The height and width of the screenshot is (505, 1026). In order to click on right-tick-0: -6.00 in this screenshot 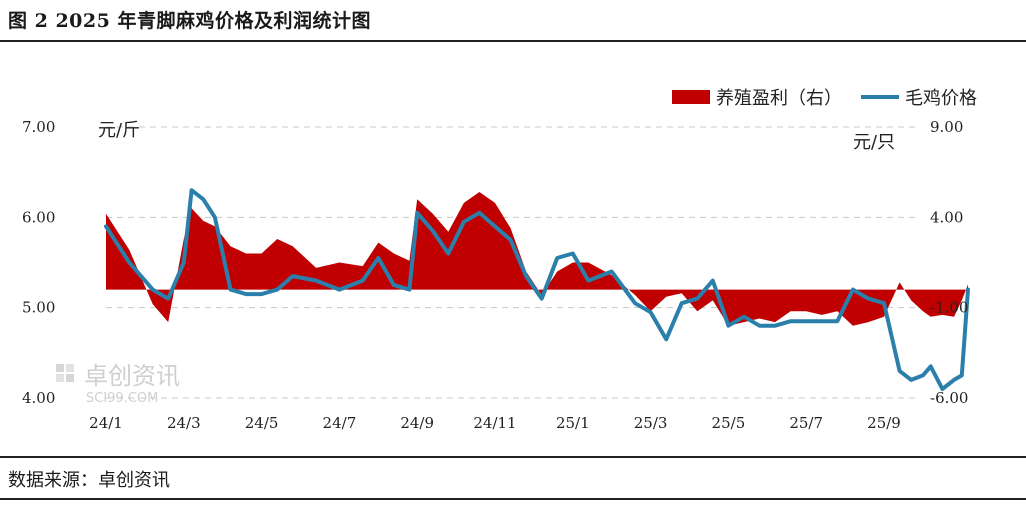, I will do `click(949, 398)`.